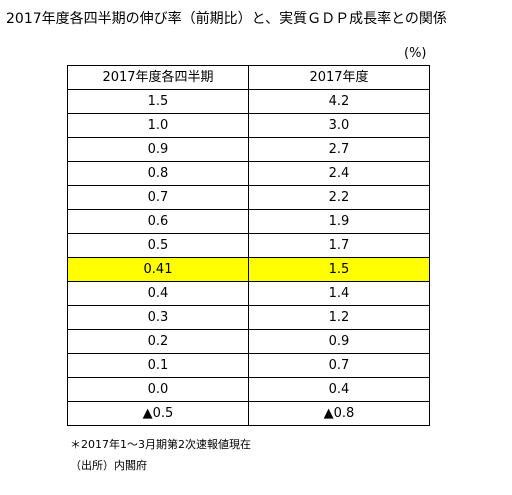 The image size is (512, 495). What do you see at coordinates (158, 341) in the screenshot?
I see `cell-quarterly-rate: 0.2` at bounding box center [158, 341].